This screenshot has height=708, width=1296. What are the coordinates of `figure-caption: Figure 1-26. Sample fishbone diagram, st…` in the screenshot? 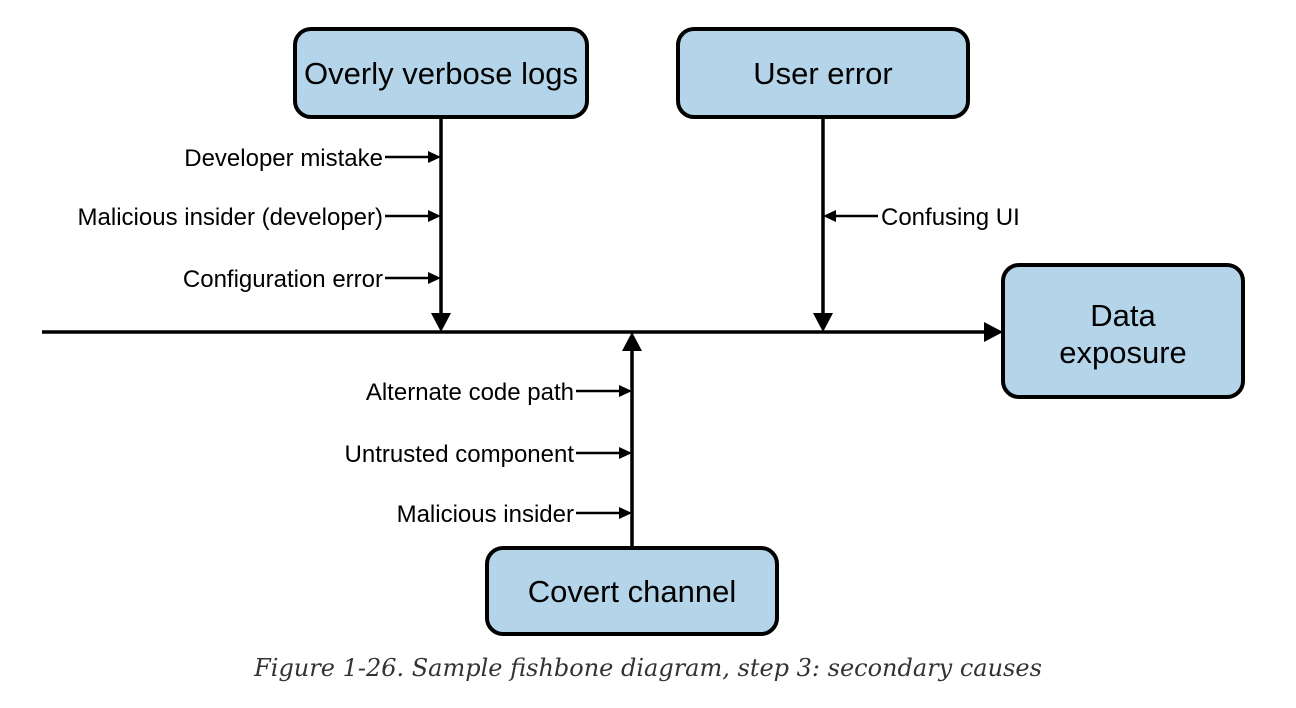 It's located at (648, 668).